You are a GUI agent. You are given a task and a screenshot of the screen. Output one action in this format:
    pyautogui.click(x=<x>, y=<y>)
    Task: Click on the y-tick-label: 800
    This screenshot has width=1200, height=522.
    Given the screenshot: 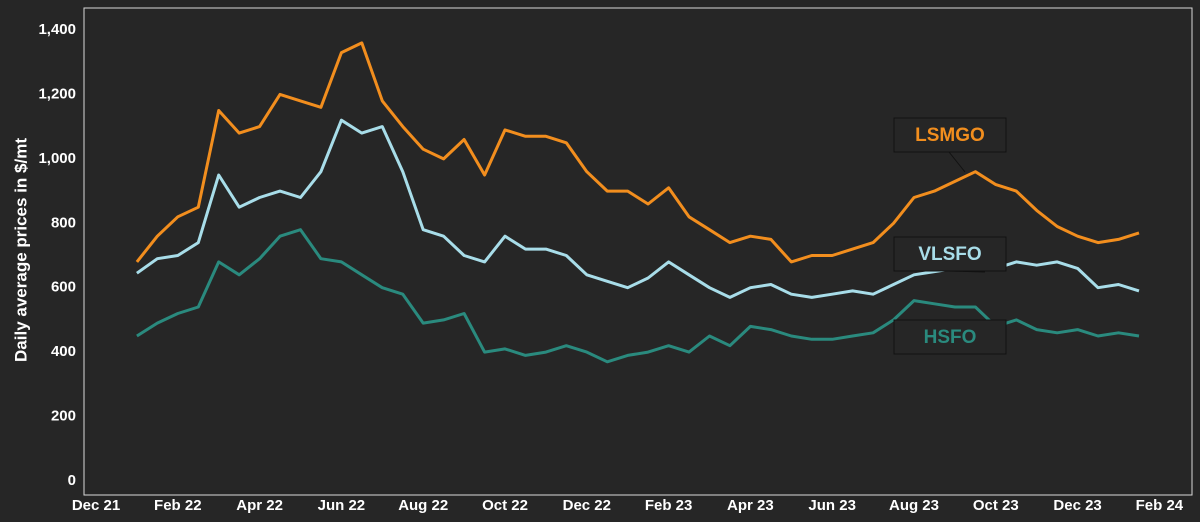 What is the action you would take?
    pyautogui.click(x=63, y=222)
    